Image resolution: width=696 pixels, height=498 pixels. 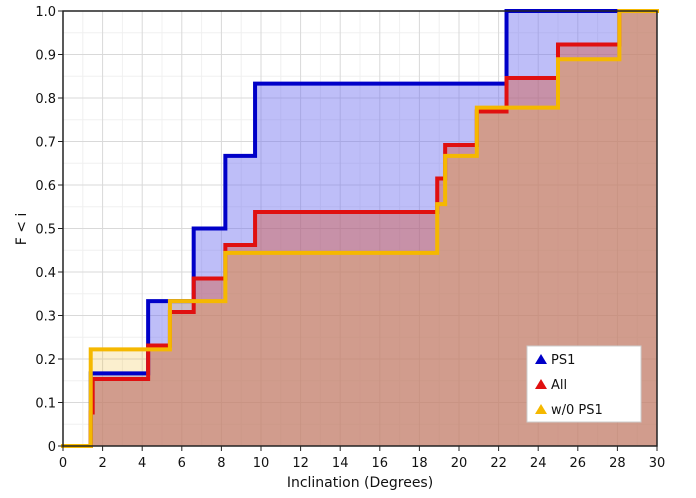 What do you see at coordinates (617, 463) in the screenshot?
I see `x-tick-label-28: 28` at bounding box center [617, 463].